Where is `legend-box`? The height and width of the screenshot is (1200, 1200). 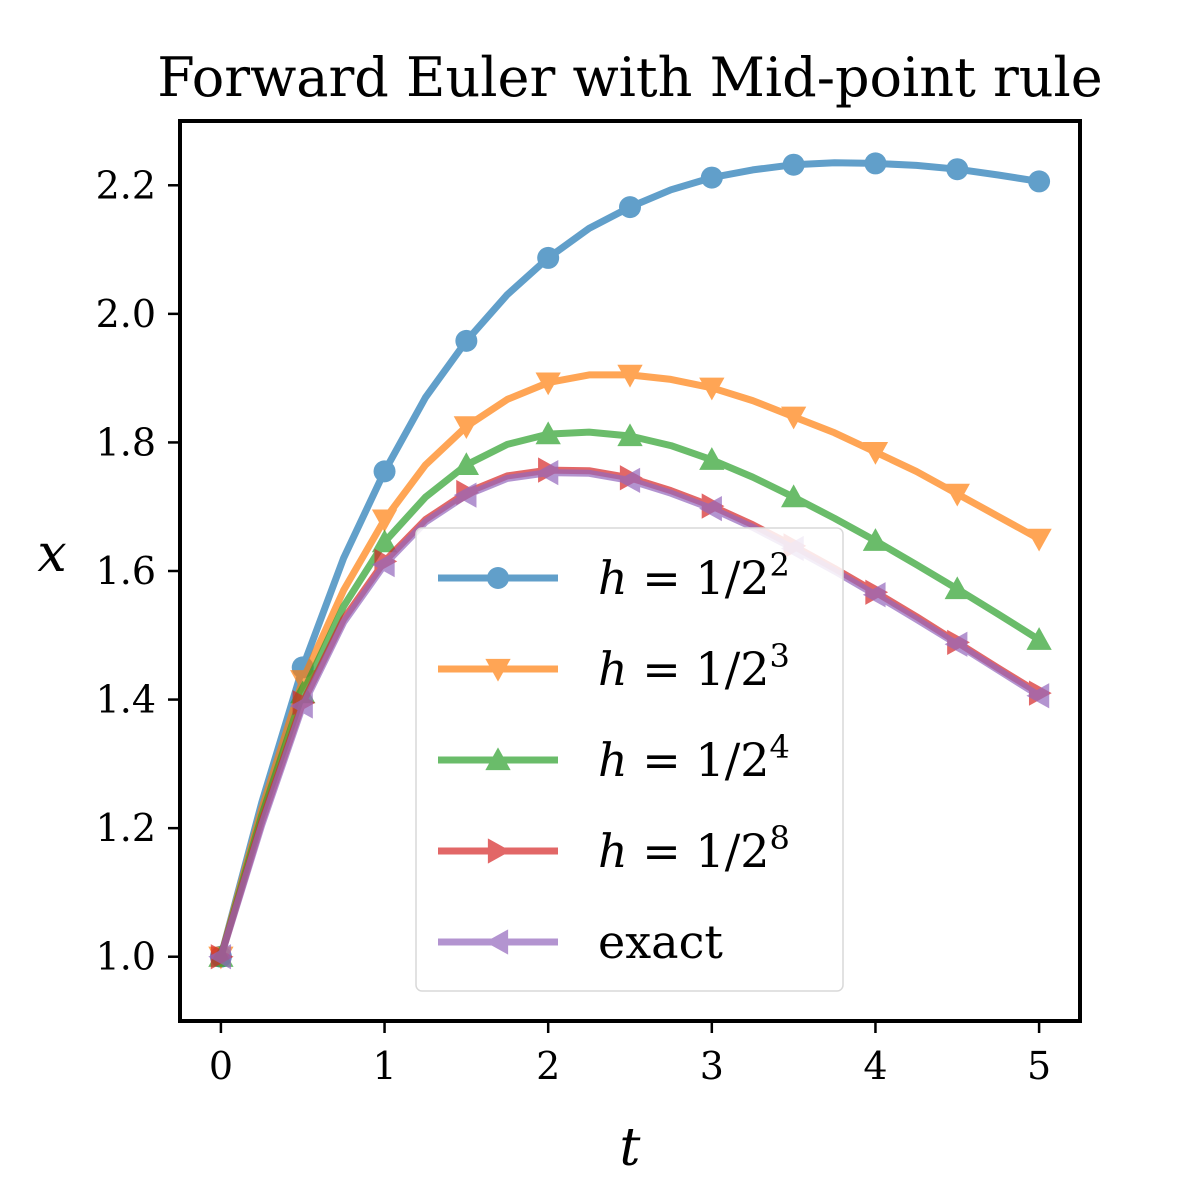 legend-box is located at coordinates (629, 759).